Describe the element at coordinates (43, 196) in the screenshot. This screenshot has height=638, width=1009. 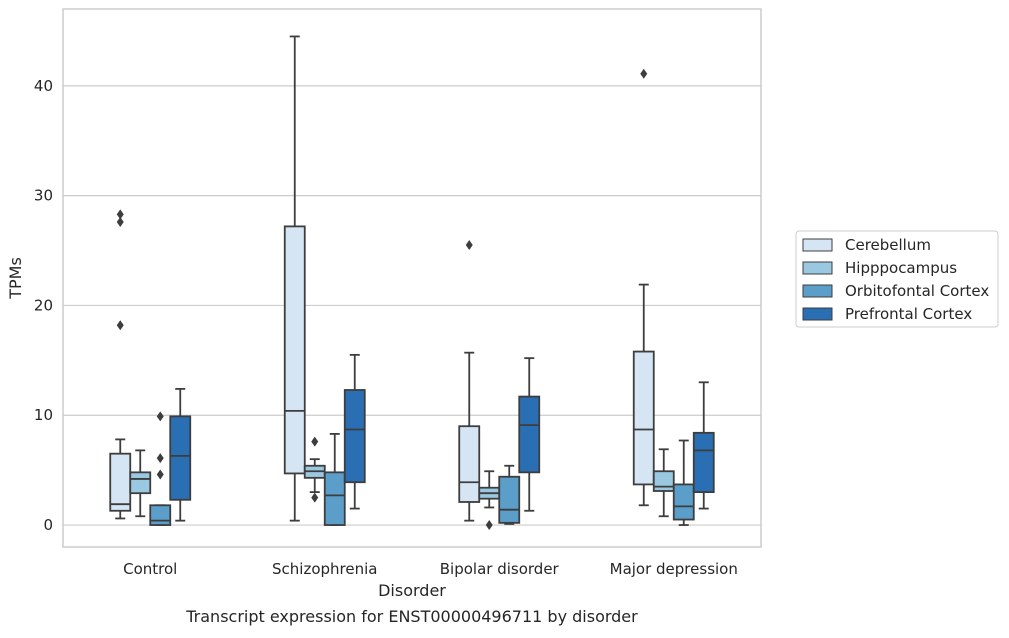
I see `y-tick-label: 30` at that location.